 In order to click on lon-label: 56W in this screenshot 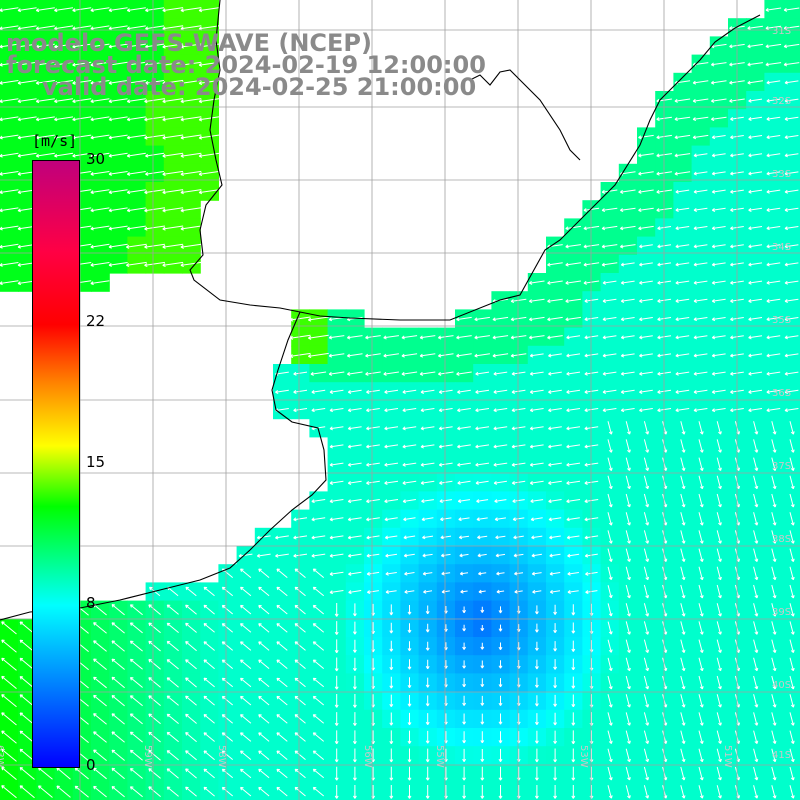, I will do `click(367, 756)`.